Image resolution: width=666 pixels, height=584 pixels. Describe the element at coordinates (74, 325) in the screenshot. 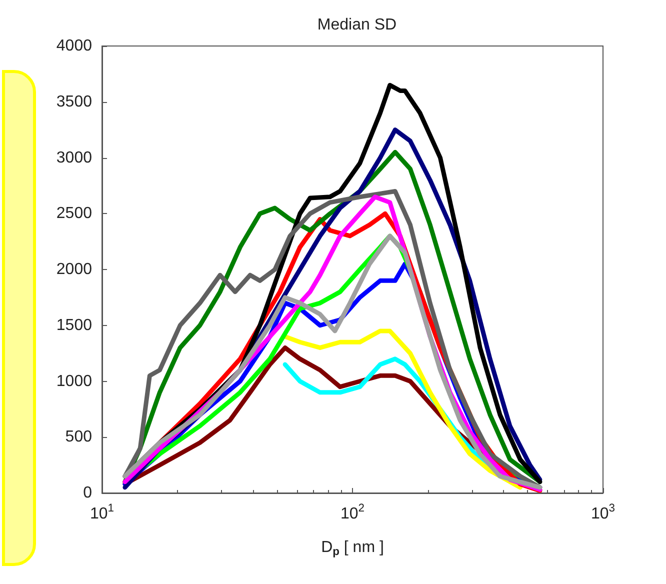

I see `y-tick-label: 1500` at that location.